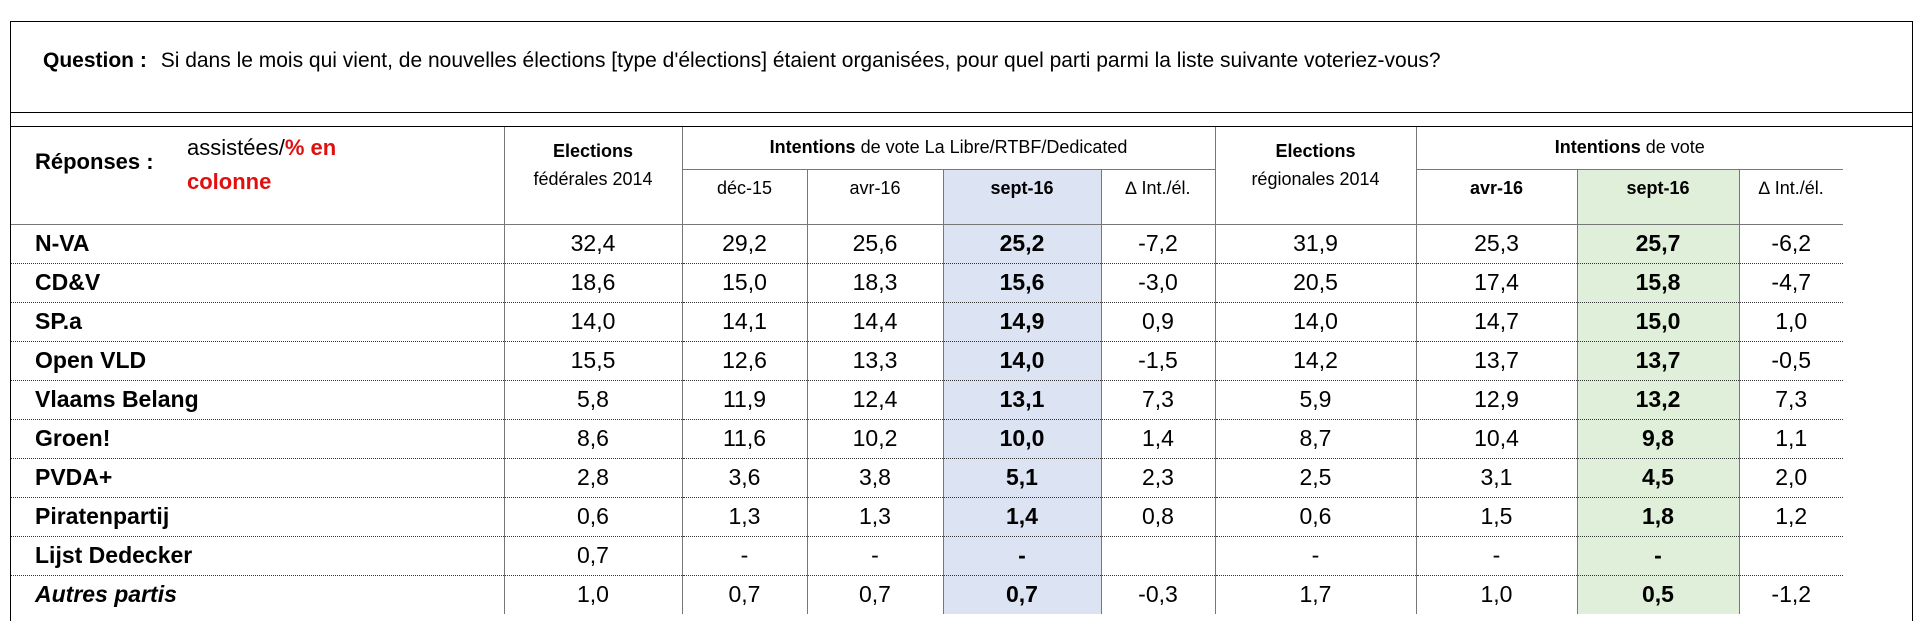 The image size is (1920, 624). I want to click on table-row: Groen! 8,6 11,6 10,2 10,0 1,4 8,7 10,4 9,8 1,1, so click(927, 439).